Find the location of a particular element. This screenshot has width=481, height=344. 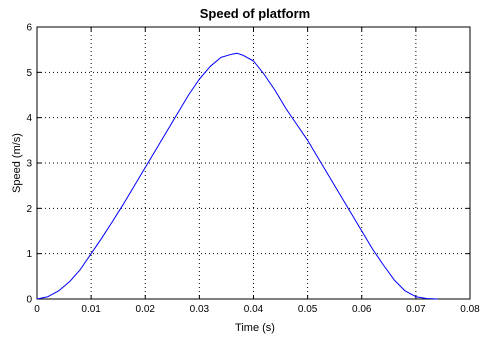

y-tick-label: 2 is located at coordinates (29, 209).